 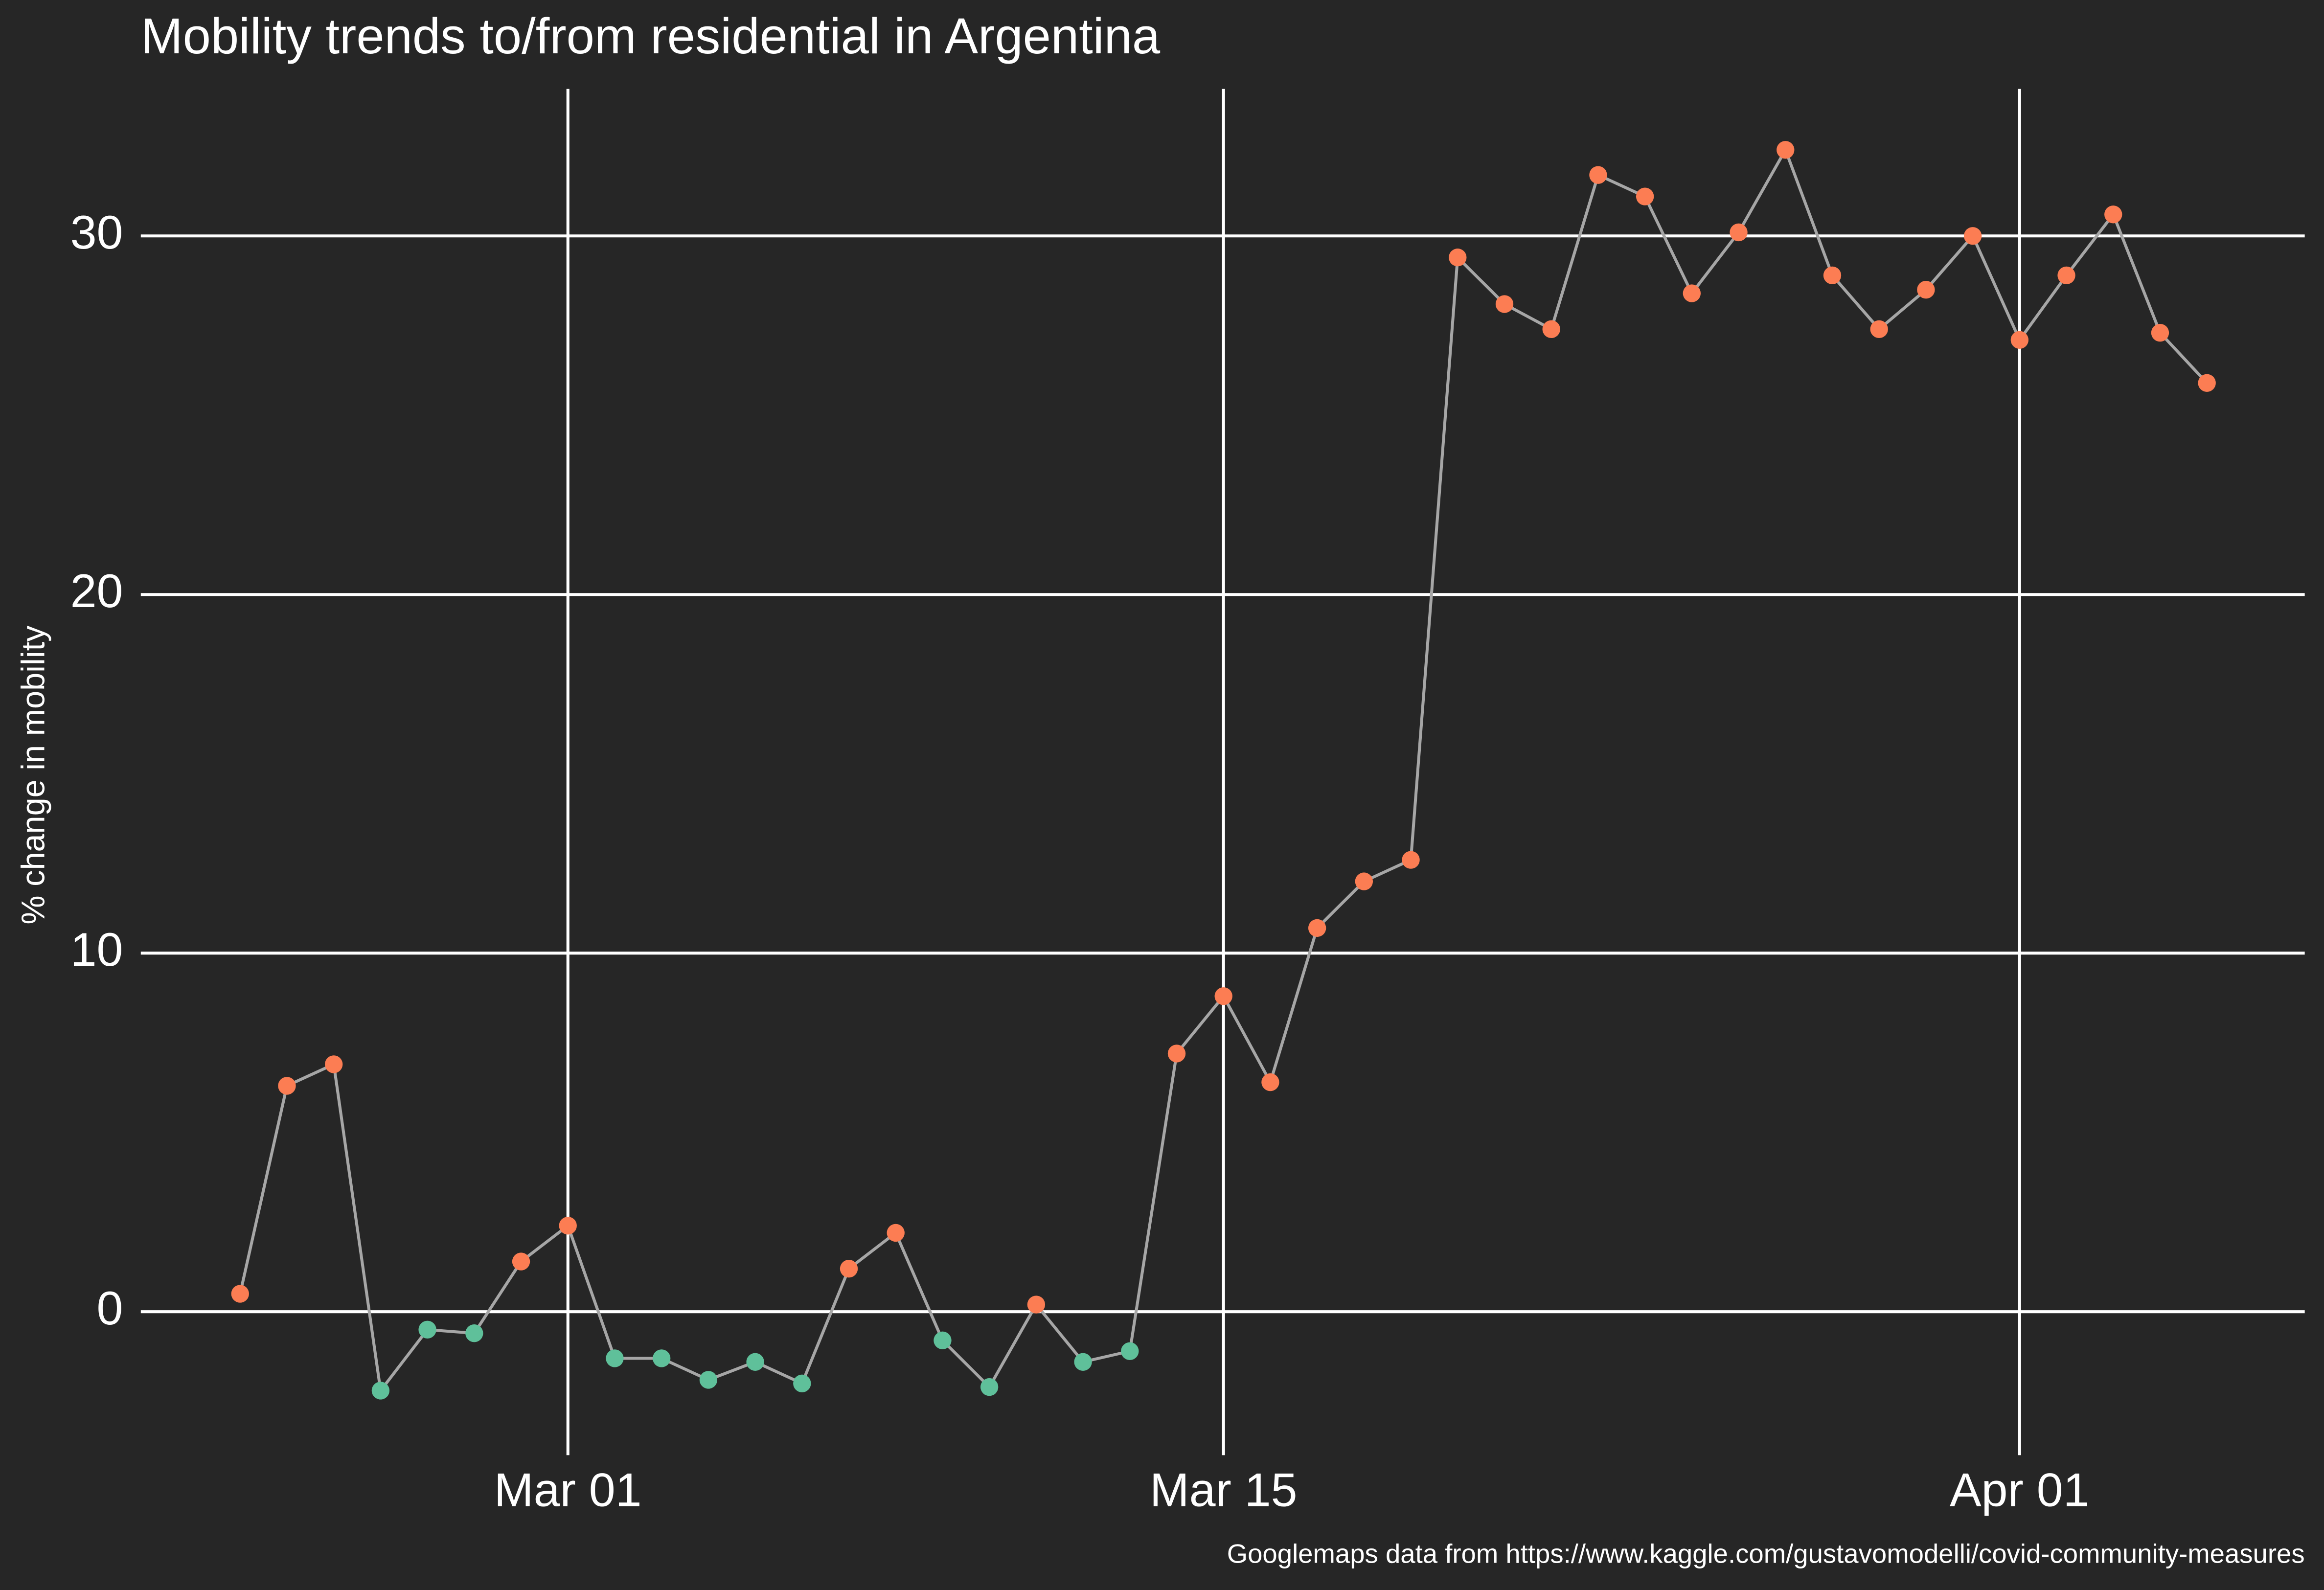 What do you see at coordinates (97, 232) in the screenshot?
I see `y-tick-label: 30` at bounding box center [97, 232].